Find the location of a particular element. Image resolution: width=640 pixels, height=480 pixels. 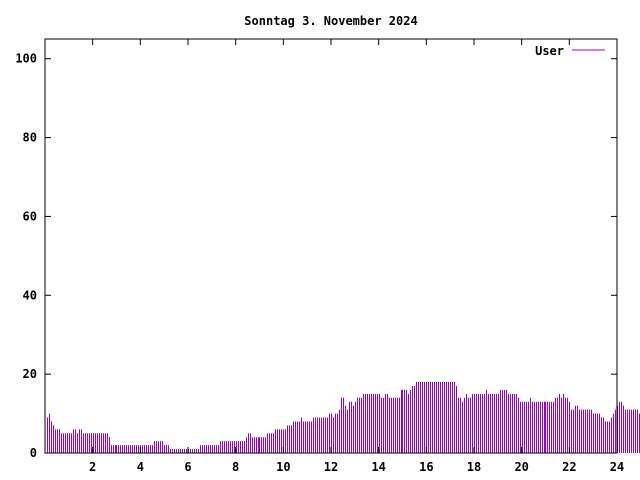

y-tick-label: 0 is located at coordinates (33, 453).